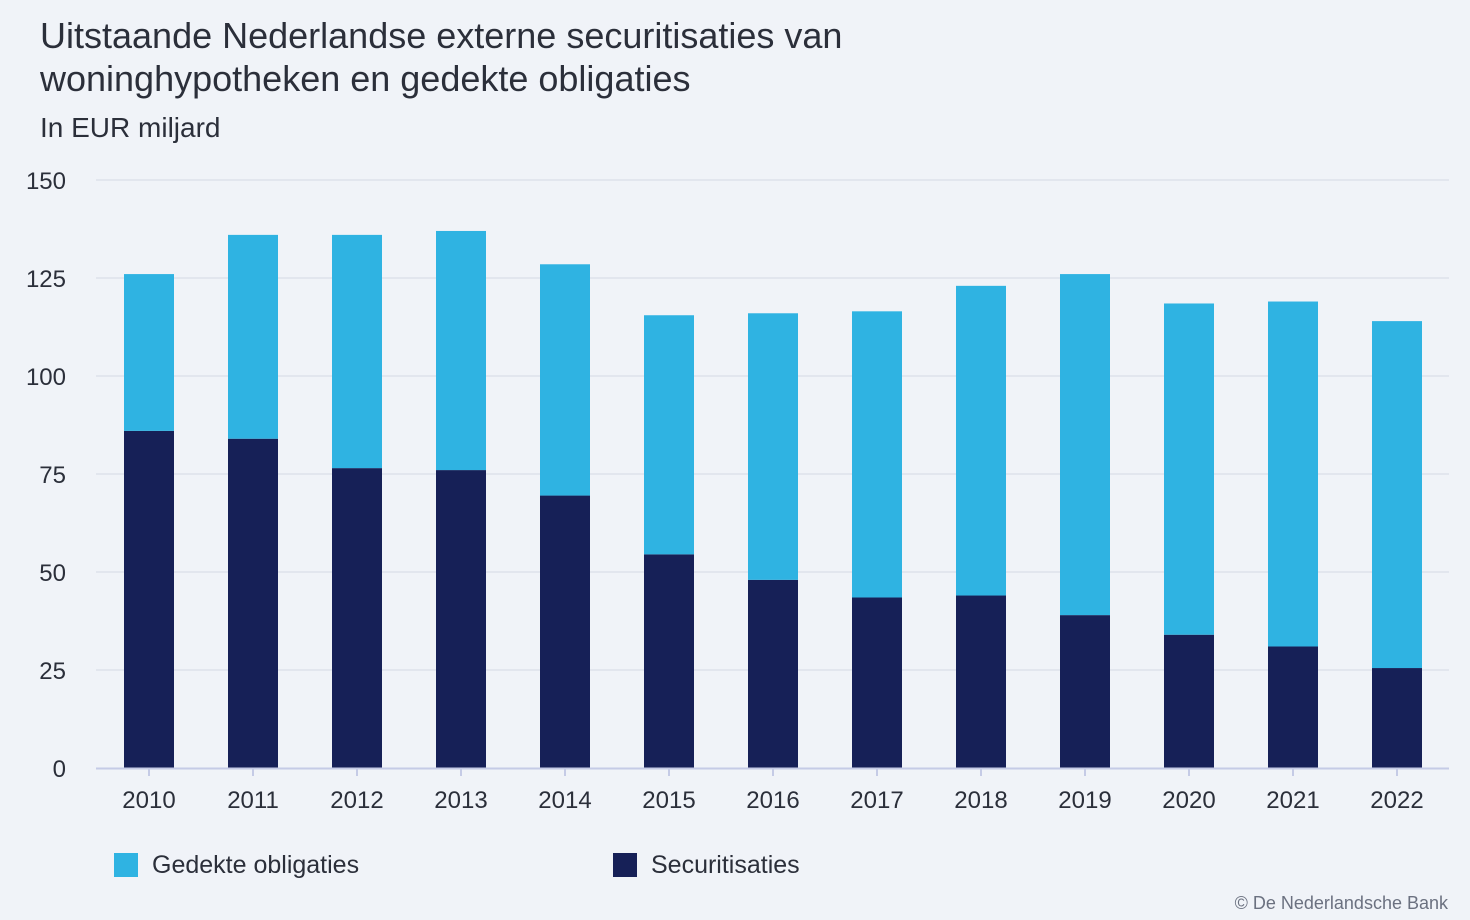 The image size is (1470, 920). I want to click on bar-securitisaties-2012, so click(357, 618).